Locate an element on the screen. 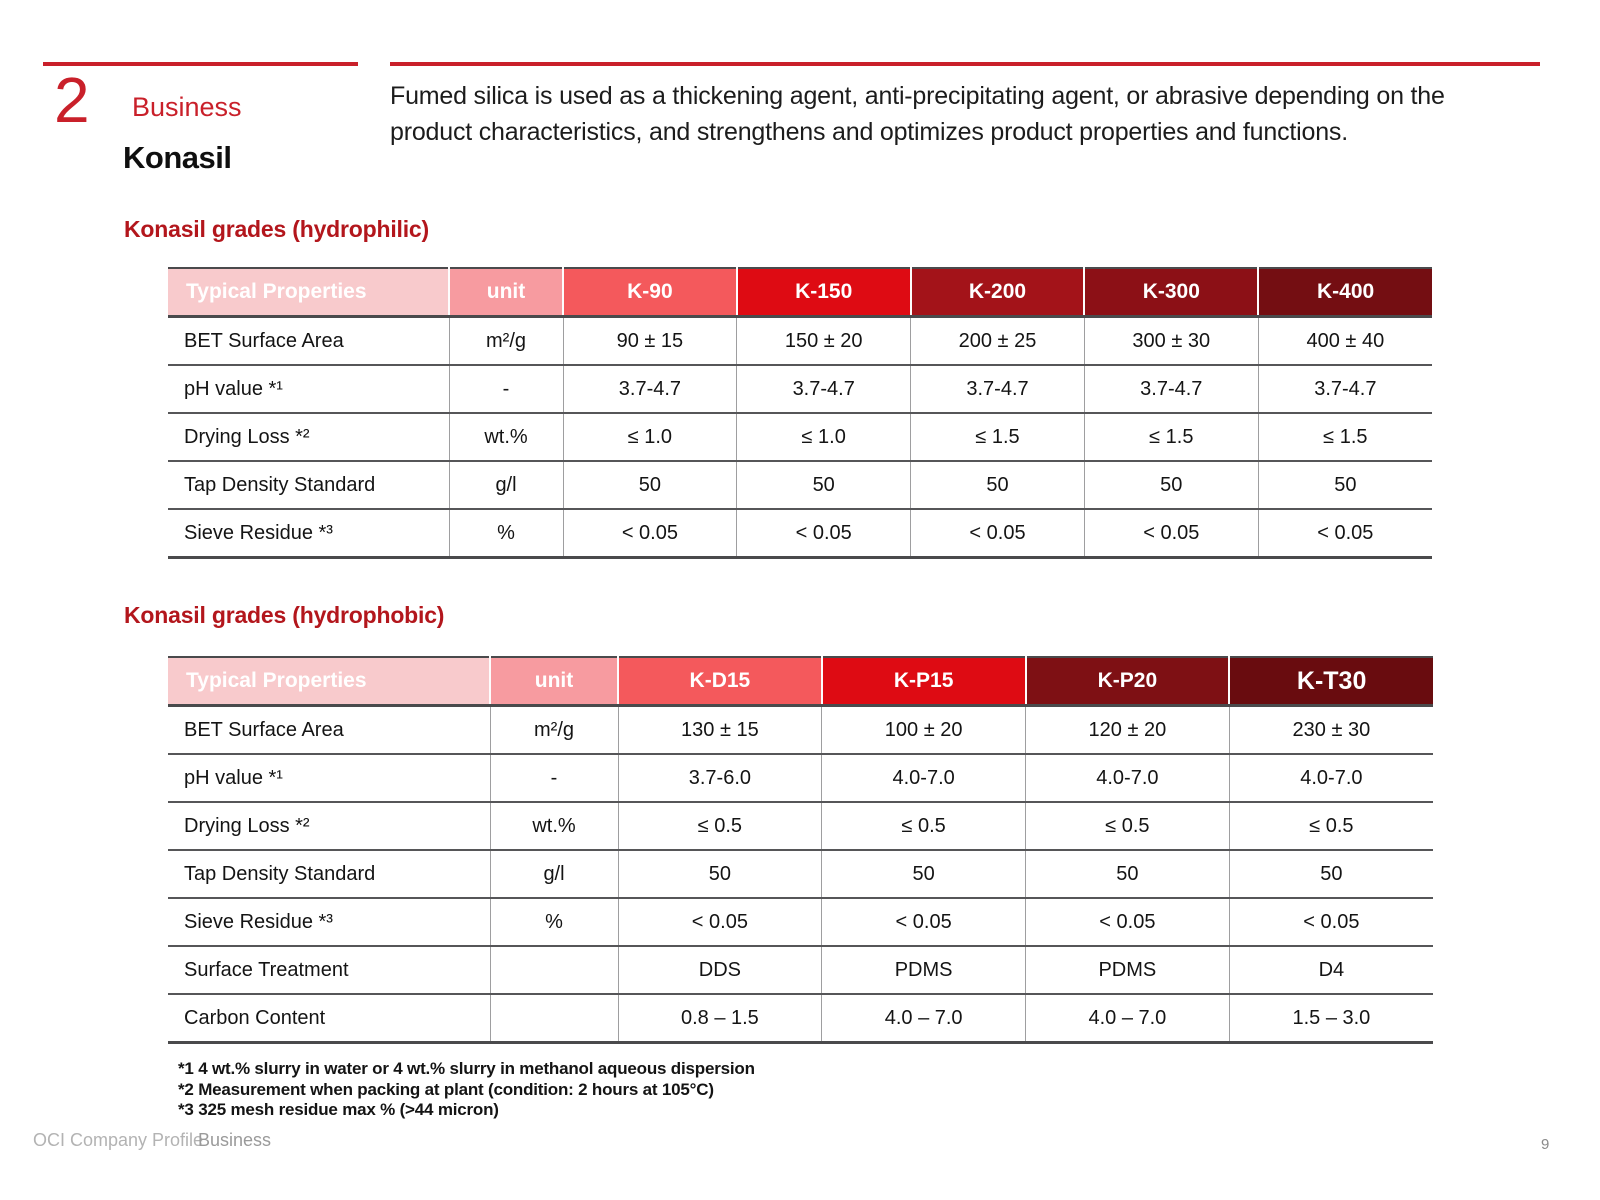 This screenshot has width=1600, height=1200. value-cell: 90 ± 15 is located at coordinates (649, 341).